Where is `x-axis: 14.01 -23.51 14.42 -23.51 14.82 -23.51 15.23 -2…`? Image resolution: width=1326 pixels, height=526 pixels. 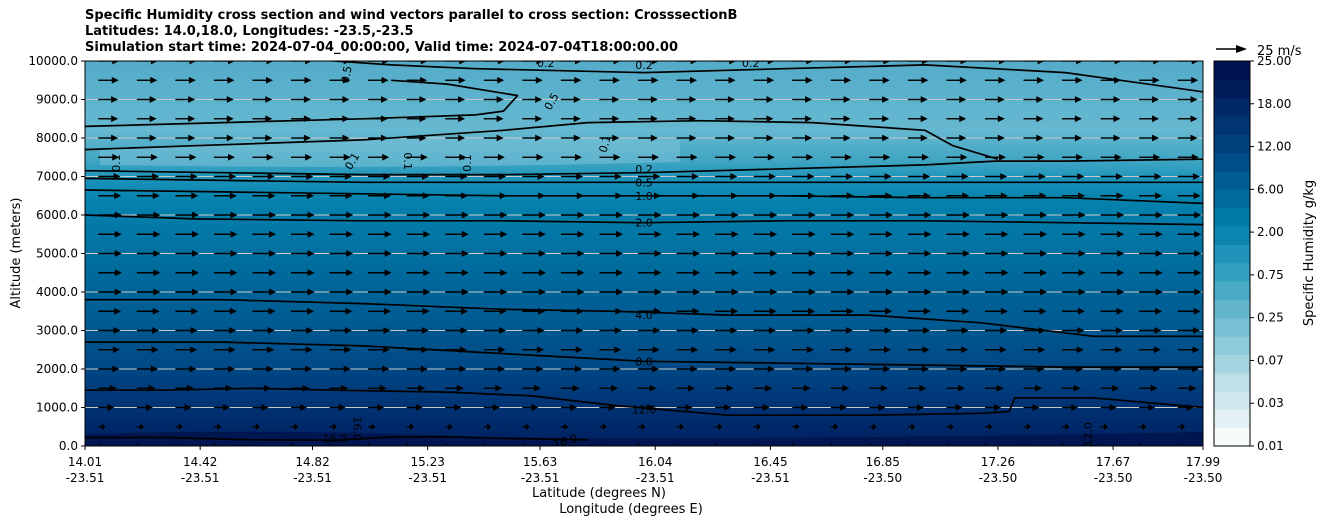
x-axis: 14.01 -23.51 14.42 -23.51 14.82 -23.51 15.23 -2… is located at coordinates (644, 465).